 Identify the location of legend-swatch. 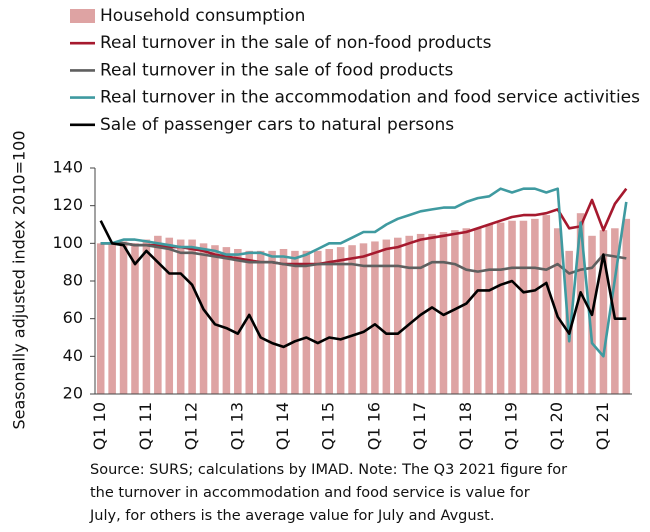
(82, 16).